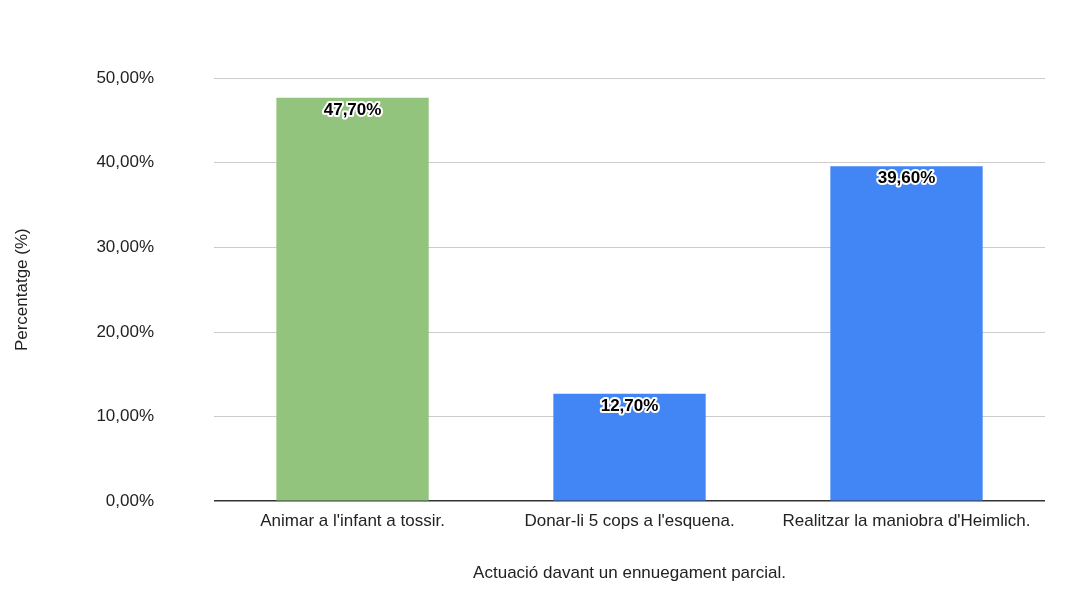  What do you see at coordinates (21, 290) in the screenshot?
I see `y-axis-title: Percentatge (%)` at bounding box center [21, 290].